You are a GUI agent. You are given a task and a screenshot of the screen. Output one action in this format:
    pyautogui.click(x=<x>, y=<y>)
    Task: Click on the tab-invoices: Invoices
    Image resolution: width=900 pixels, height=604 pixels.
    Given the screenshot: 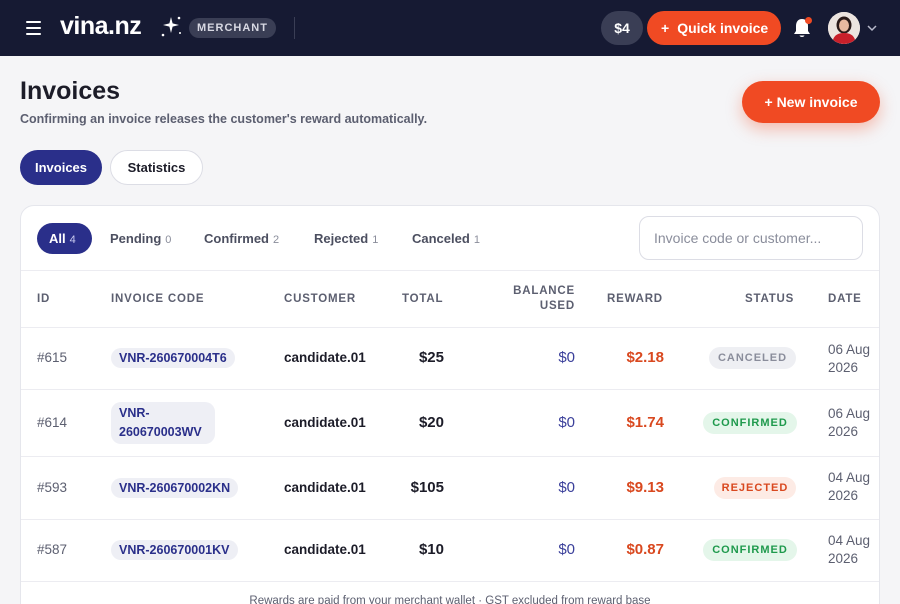 What is the action you would take?
    pyautogui.click(x=61, y=167)
    